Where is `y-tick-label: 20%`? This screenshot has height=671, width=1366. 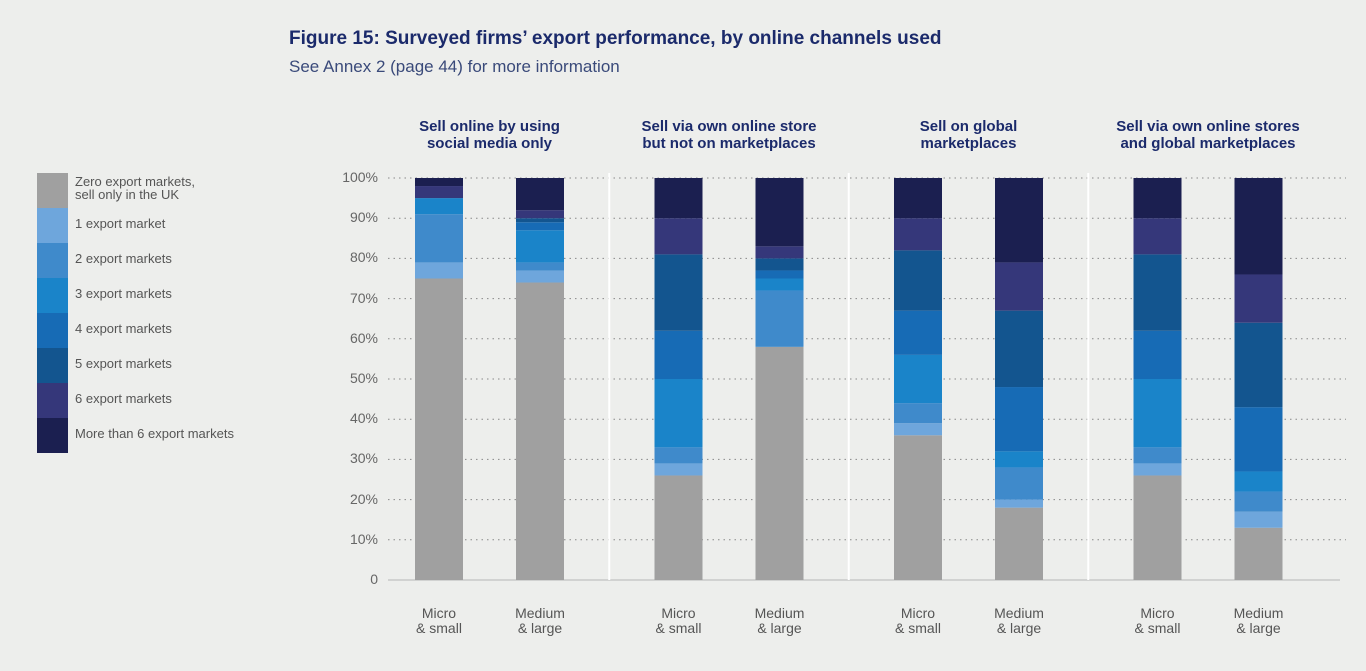 y-tick-label: 20% is located at coordinates (363, 498).